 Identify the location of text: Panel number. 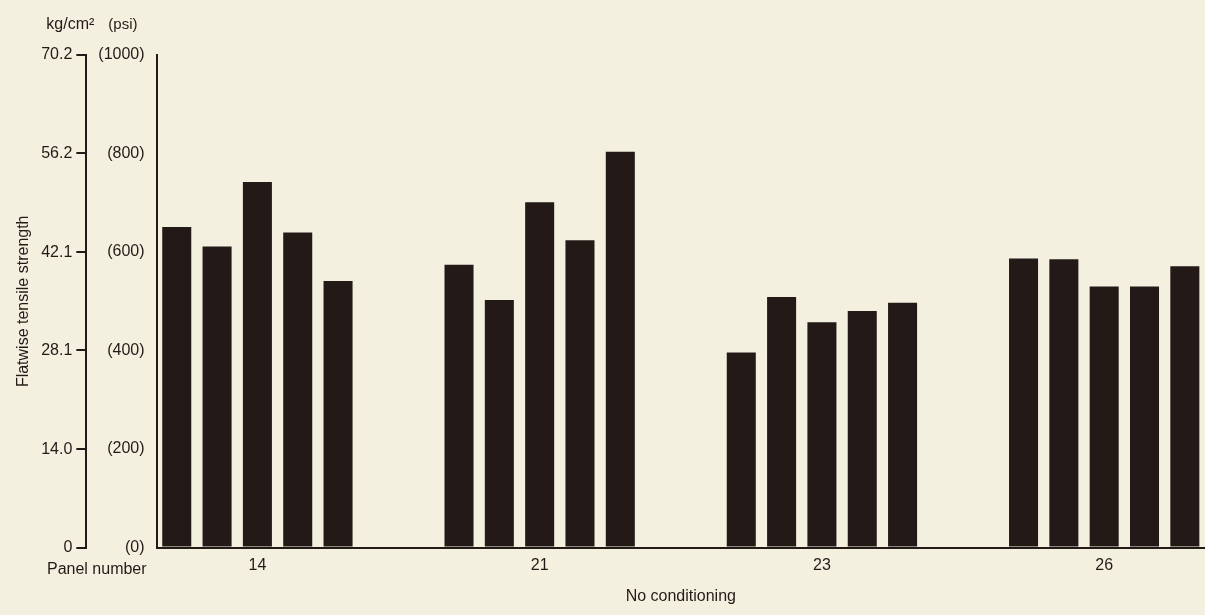
(97, 568).